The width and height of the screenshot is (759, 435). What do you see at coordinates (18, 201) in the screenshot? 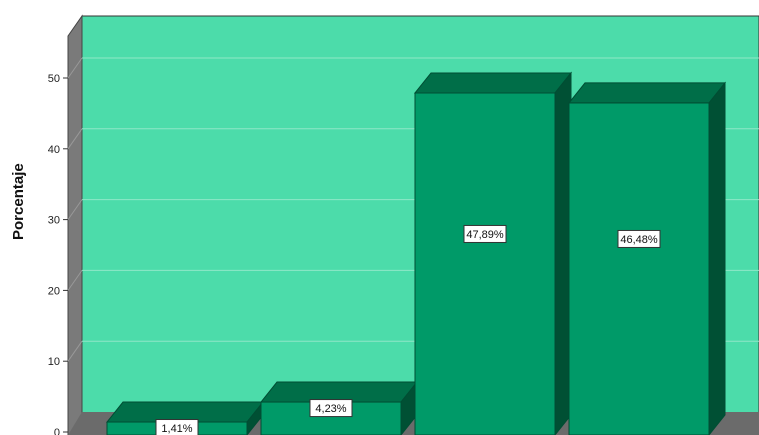
I see `y-axis-label: Porcentaje` at bounding box center [18, 201].